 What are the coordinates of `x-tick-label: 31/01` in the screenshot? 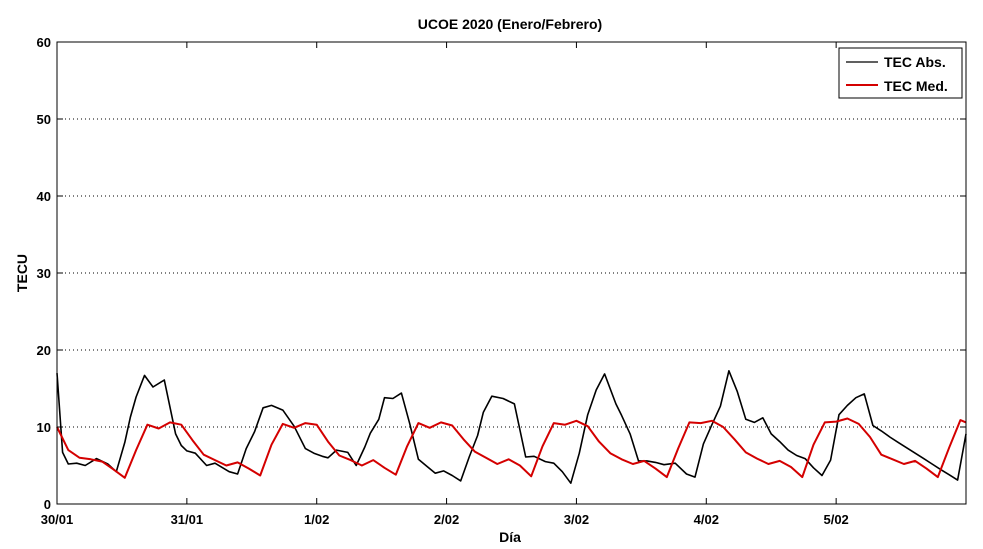 It's located at (187, 519).